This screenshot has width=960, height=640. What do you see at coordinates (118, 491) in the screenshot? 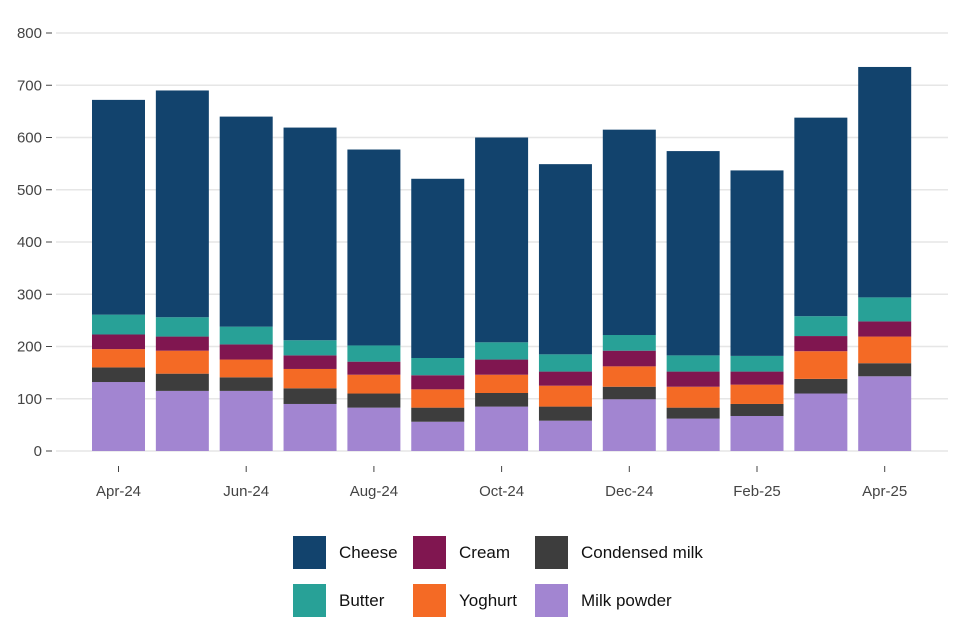
I see `x-tick-label: Apr-24` at bounding box center [118, 491].